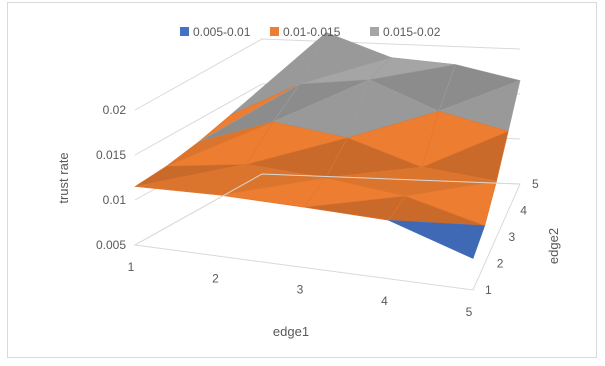 The width and height of the screenshot is (605, 366). What do you see at coordinates (327, 74) in the screenshot?
I see `z-gridline` at bounding box center [327, 74].